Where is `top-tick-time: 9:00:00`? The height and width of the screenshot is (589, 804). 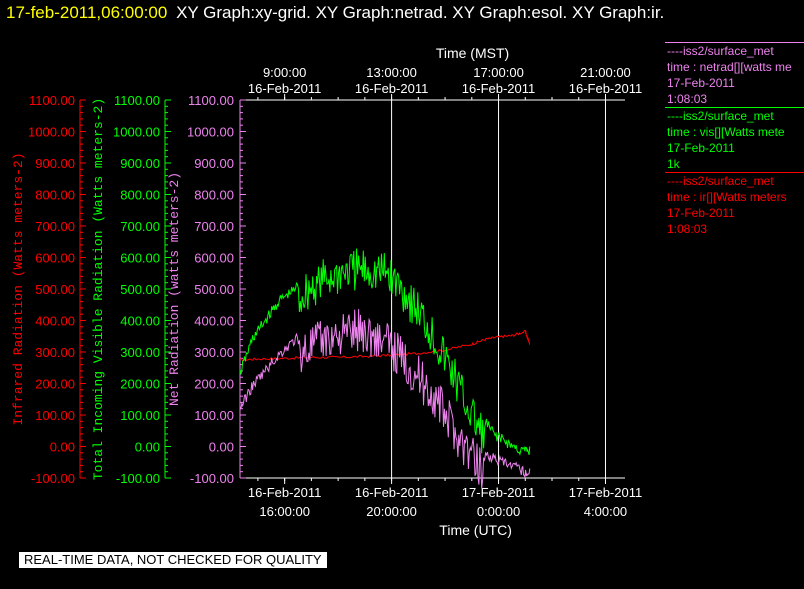
top-tick-time: 9:00:00 is located at coordinates (284, 72).